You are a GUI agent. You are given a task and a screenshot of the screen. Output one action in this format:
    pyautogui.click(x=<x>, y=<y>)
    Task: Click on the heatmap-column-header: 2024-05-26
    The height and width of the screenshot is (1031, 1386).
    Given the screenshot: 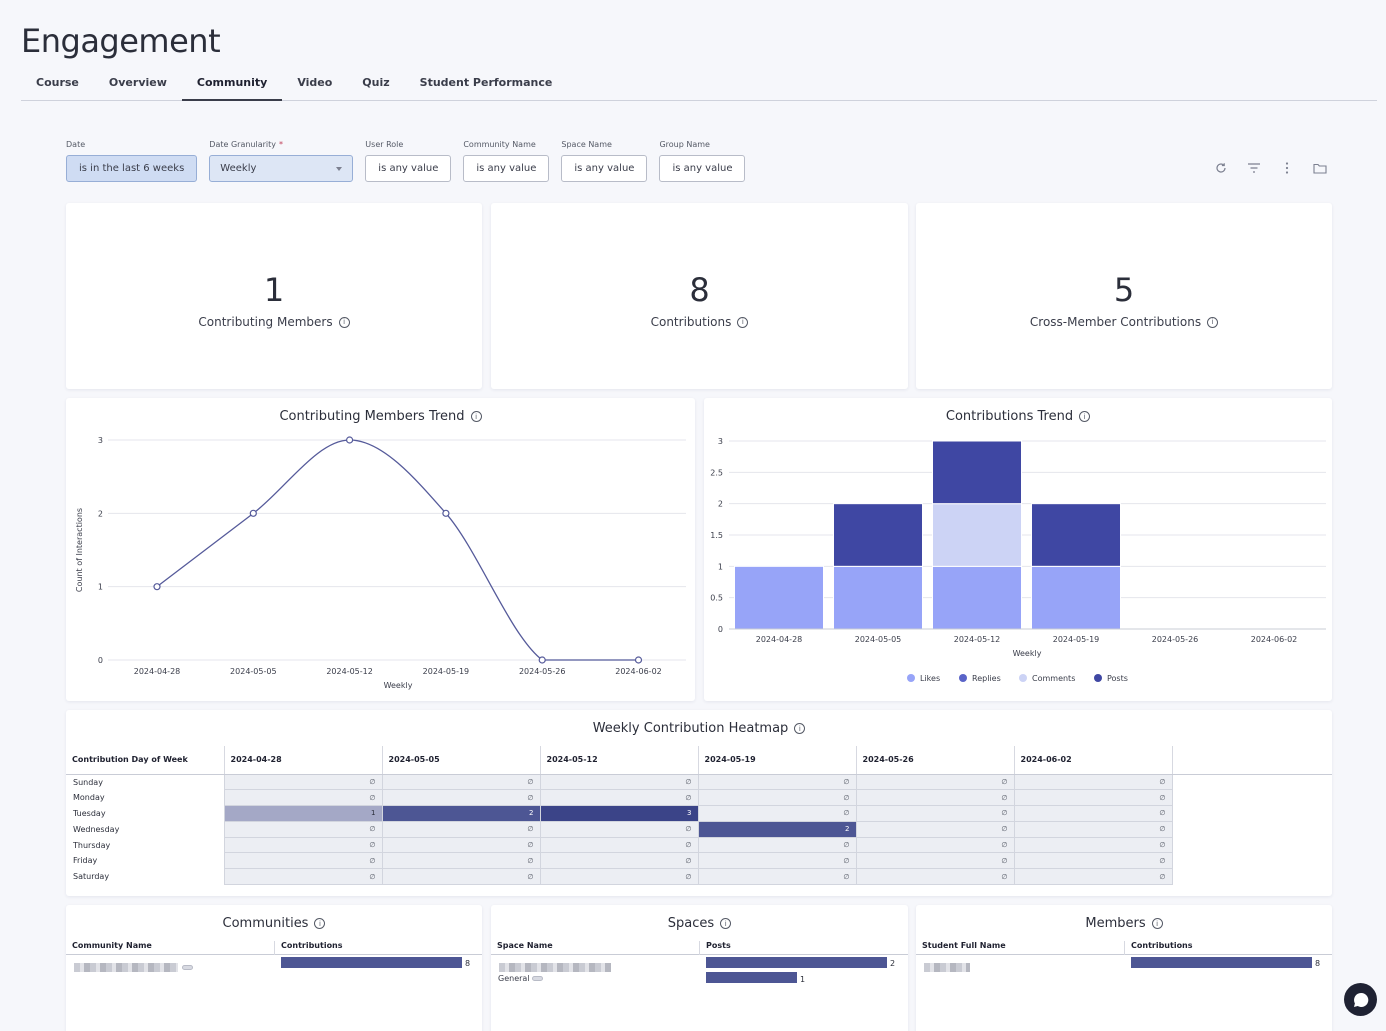 What is the action you would take?
    pyautogui.click(x=934, y=760)
    